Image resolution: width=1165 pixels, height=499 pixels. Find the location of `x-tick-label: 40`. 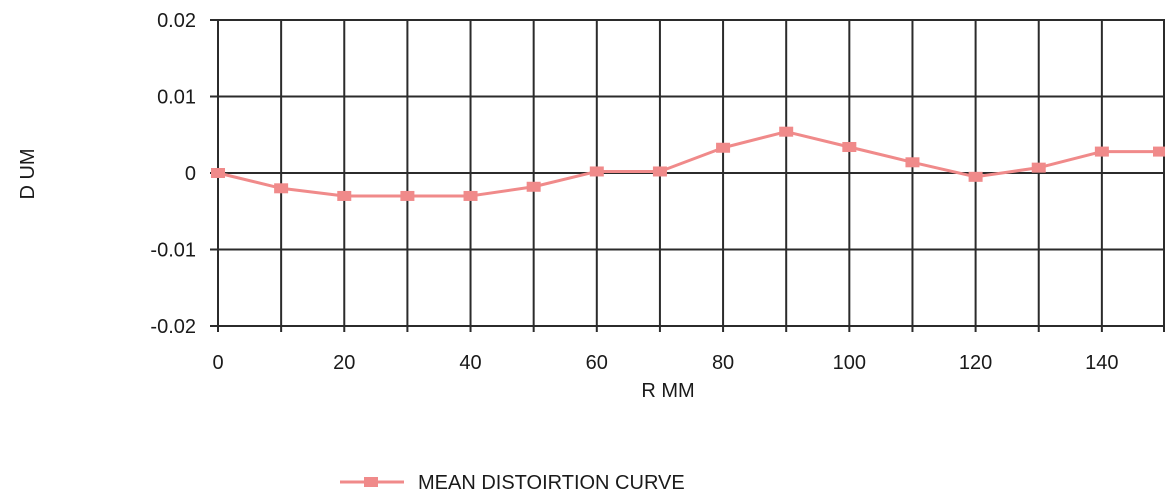

x-tick-label: 40 is located at coordinates (470, 363).